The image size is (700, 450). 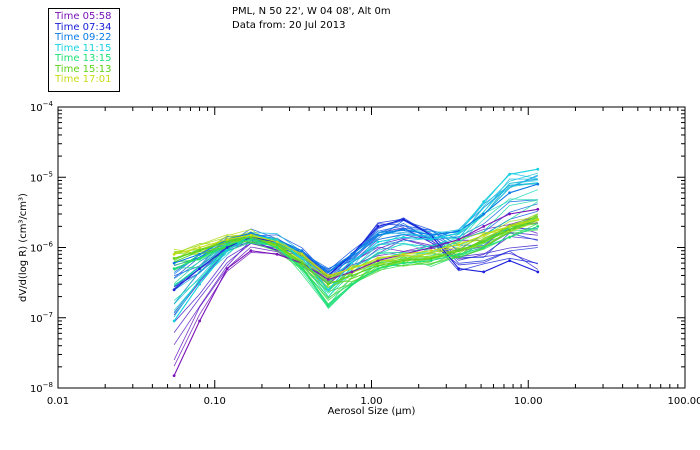 I want to click on legend-item: Time 13:15, so click(x=83, y=58).